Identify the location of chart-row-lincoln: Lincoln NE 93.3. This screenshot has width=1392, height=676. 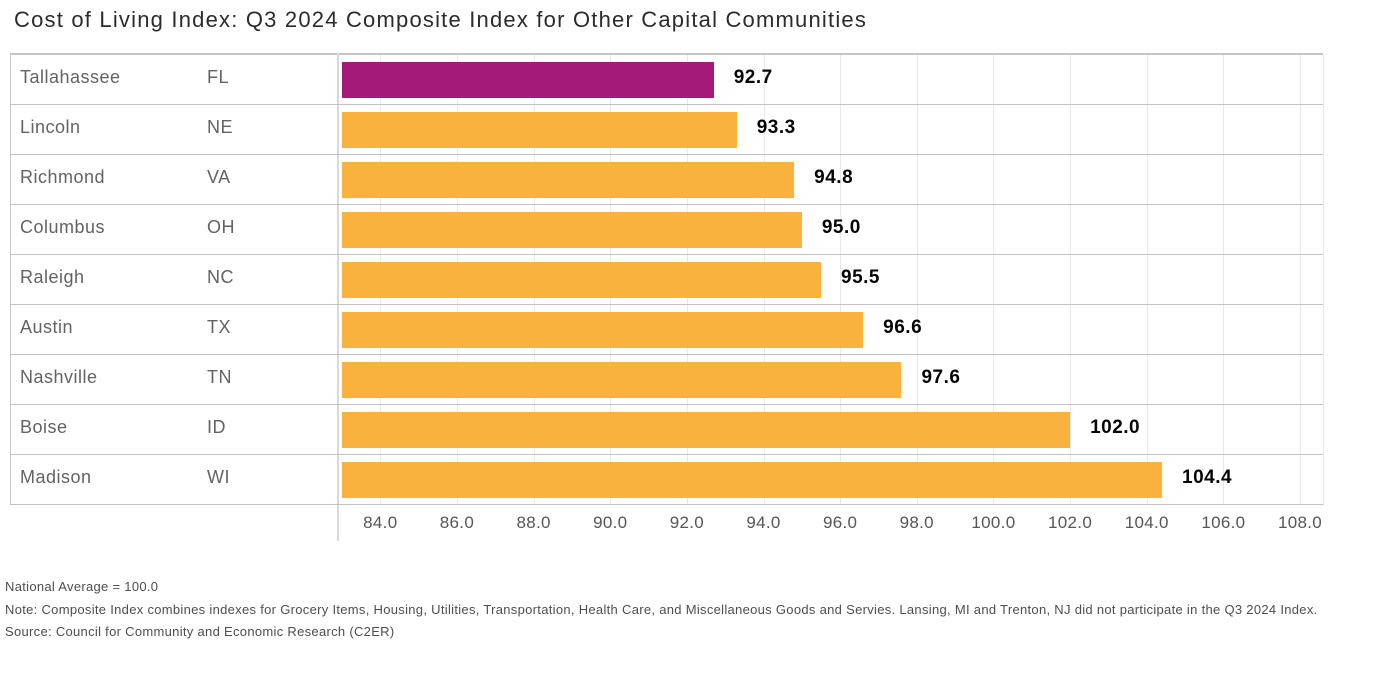
(666, 130).